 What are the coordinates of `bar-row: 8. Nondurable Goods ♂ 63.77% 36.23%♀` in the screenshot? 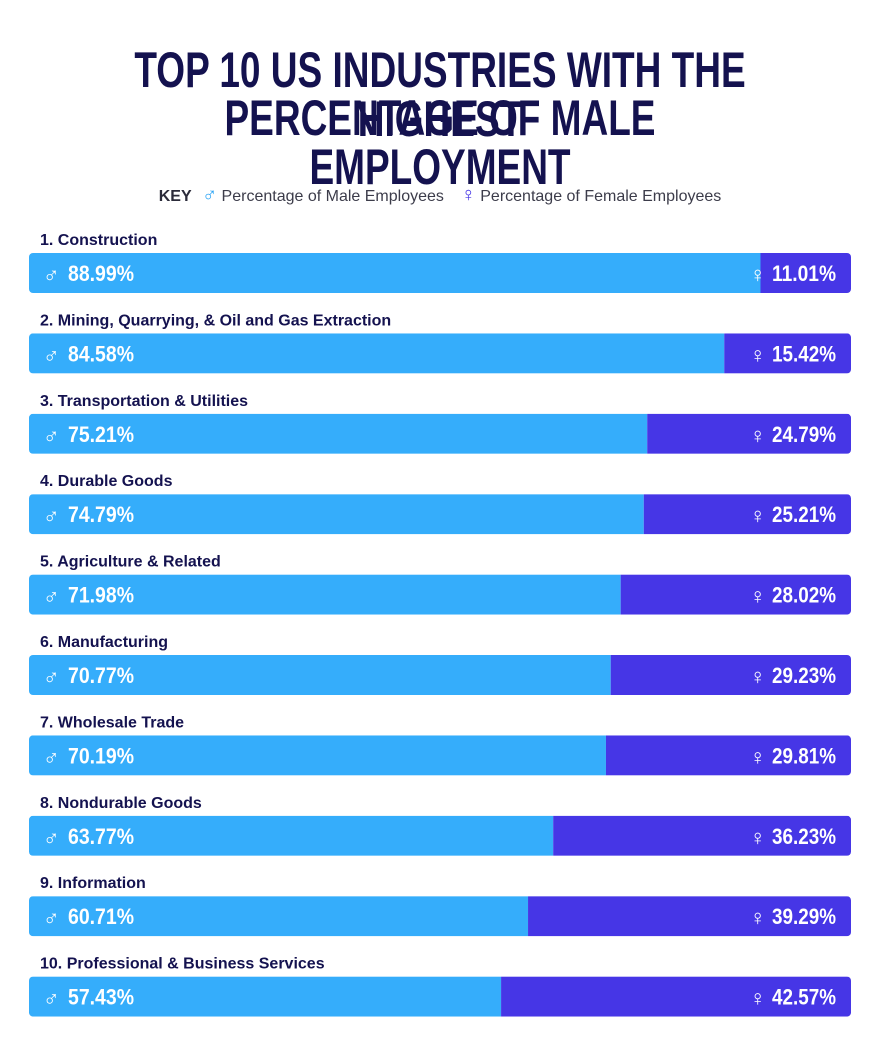 It's located at (440, 825).